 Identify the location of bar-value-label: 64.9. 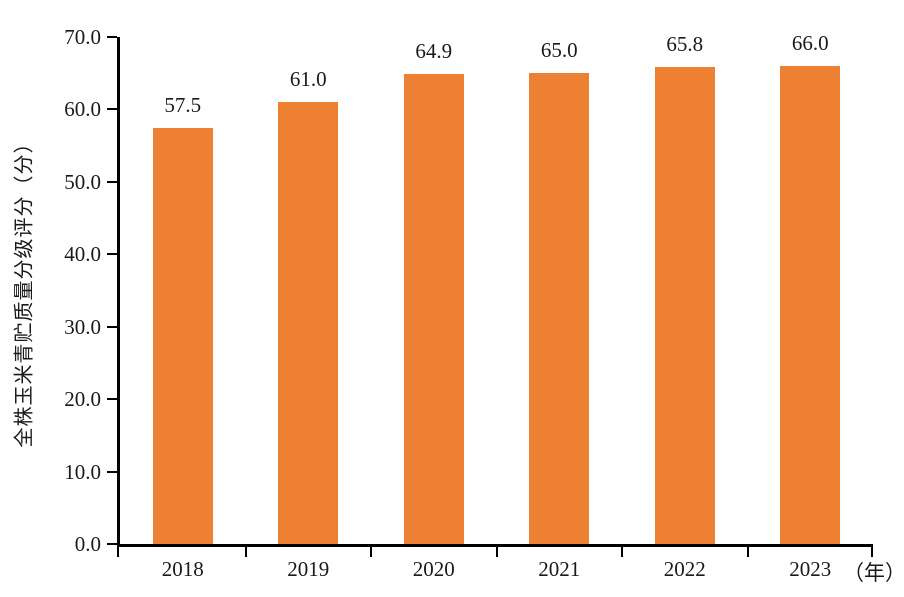
(434, 50).